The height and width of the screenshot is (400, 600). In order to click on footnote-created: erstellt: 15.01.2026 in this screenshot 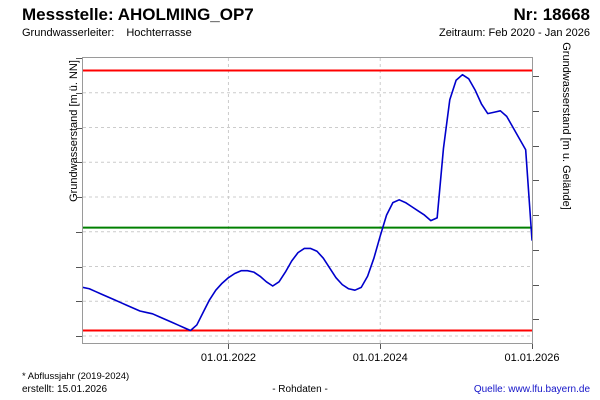, I will do `click(65, 389)`.